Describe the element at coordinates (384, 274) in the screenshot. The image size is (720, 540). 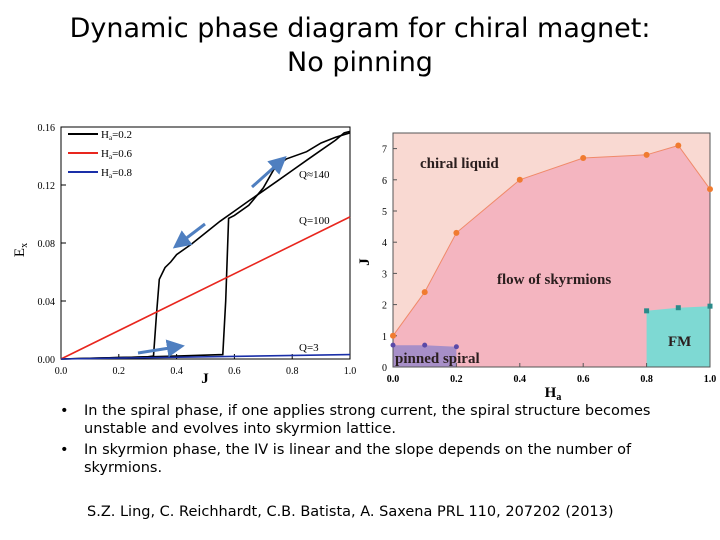
I see `phase-y-tick-label: 3` at that location.